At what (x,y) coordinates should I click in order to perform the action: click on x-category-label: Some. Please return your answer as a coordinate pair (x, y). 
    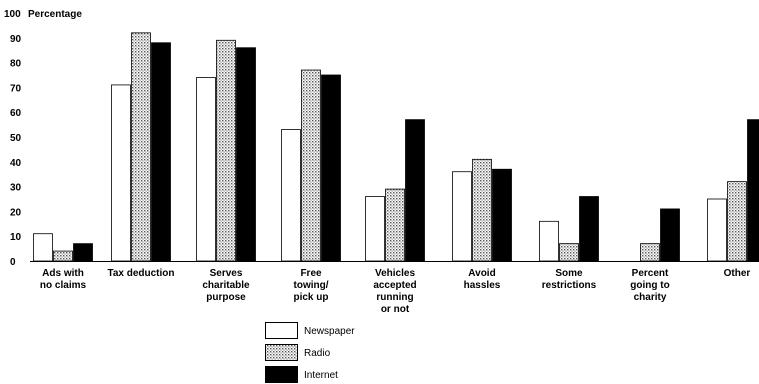
    Looking at the image, I should click on (569, 273).